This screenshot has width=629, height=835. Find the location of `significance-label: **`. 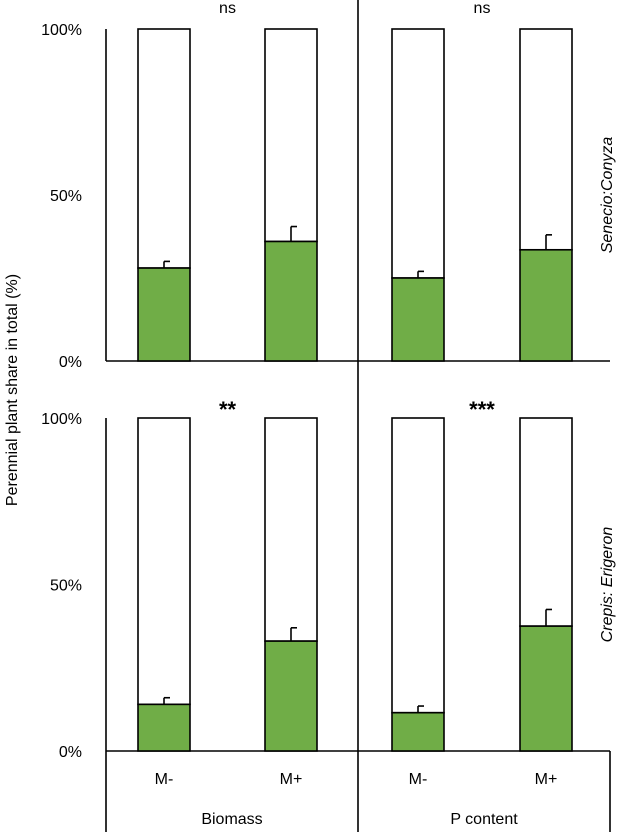

significance-label: ** is located at coordinates (228, 409).